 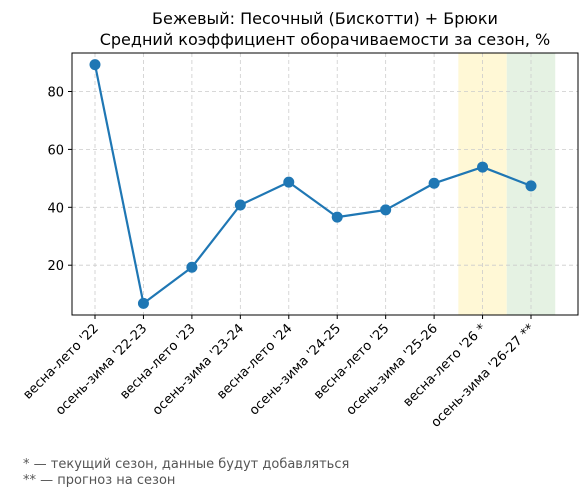 I want to click on x-tick-label-9: весна-лето '26 *, so click(x=445, y=365).